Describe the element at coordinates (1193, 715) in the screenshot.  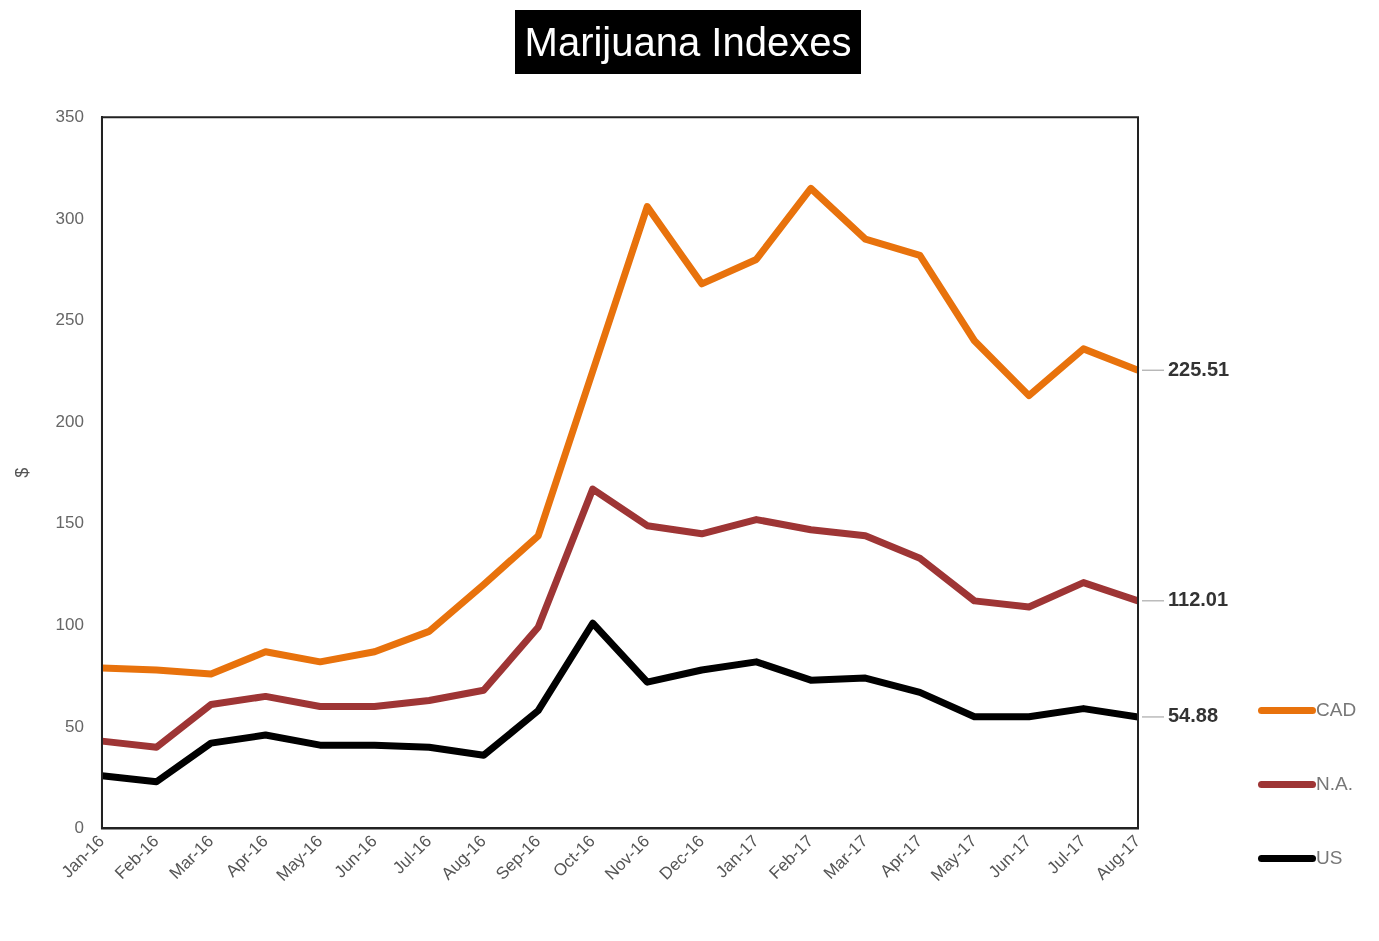
I see `data-label: 54.88` at that location.